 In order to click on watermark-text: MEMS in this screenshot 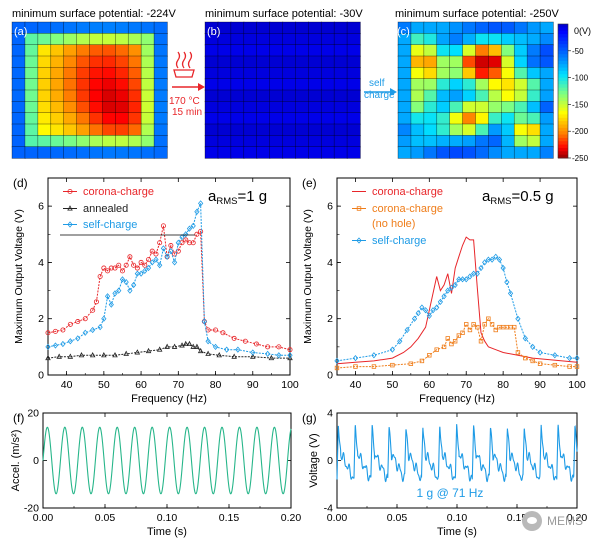, I will do `click(565, 521)`.